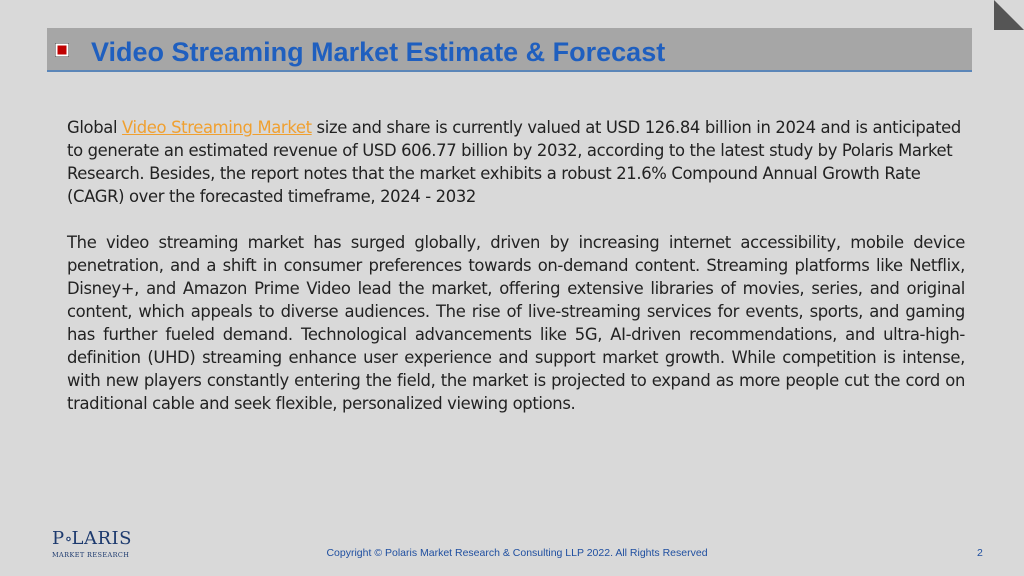 The height and width of the screenshot is (576, 1024). Describe the element at coordinates (217, 127) in the screenshot. I see `video-streaming-market-link: Video Streaming Market` at that location.